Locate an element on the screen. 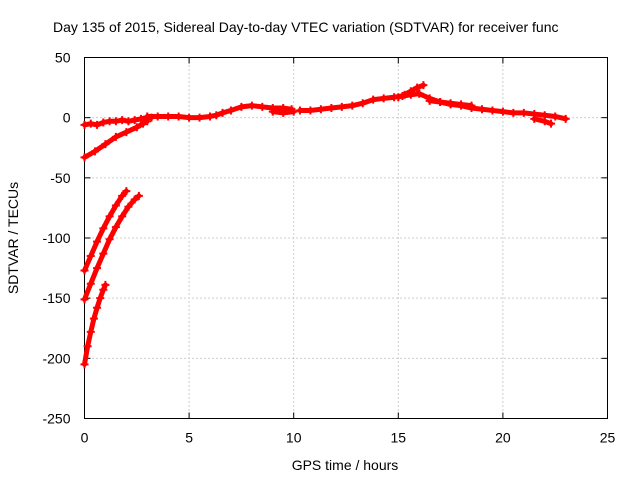 This screenshot has height=480, width=640. y-tick-label: -50 is located at coordinates (60, 178).